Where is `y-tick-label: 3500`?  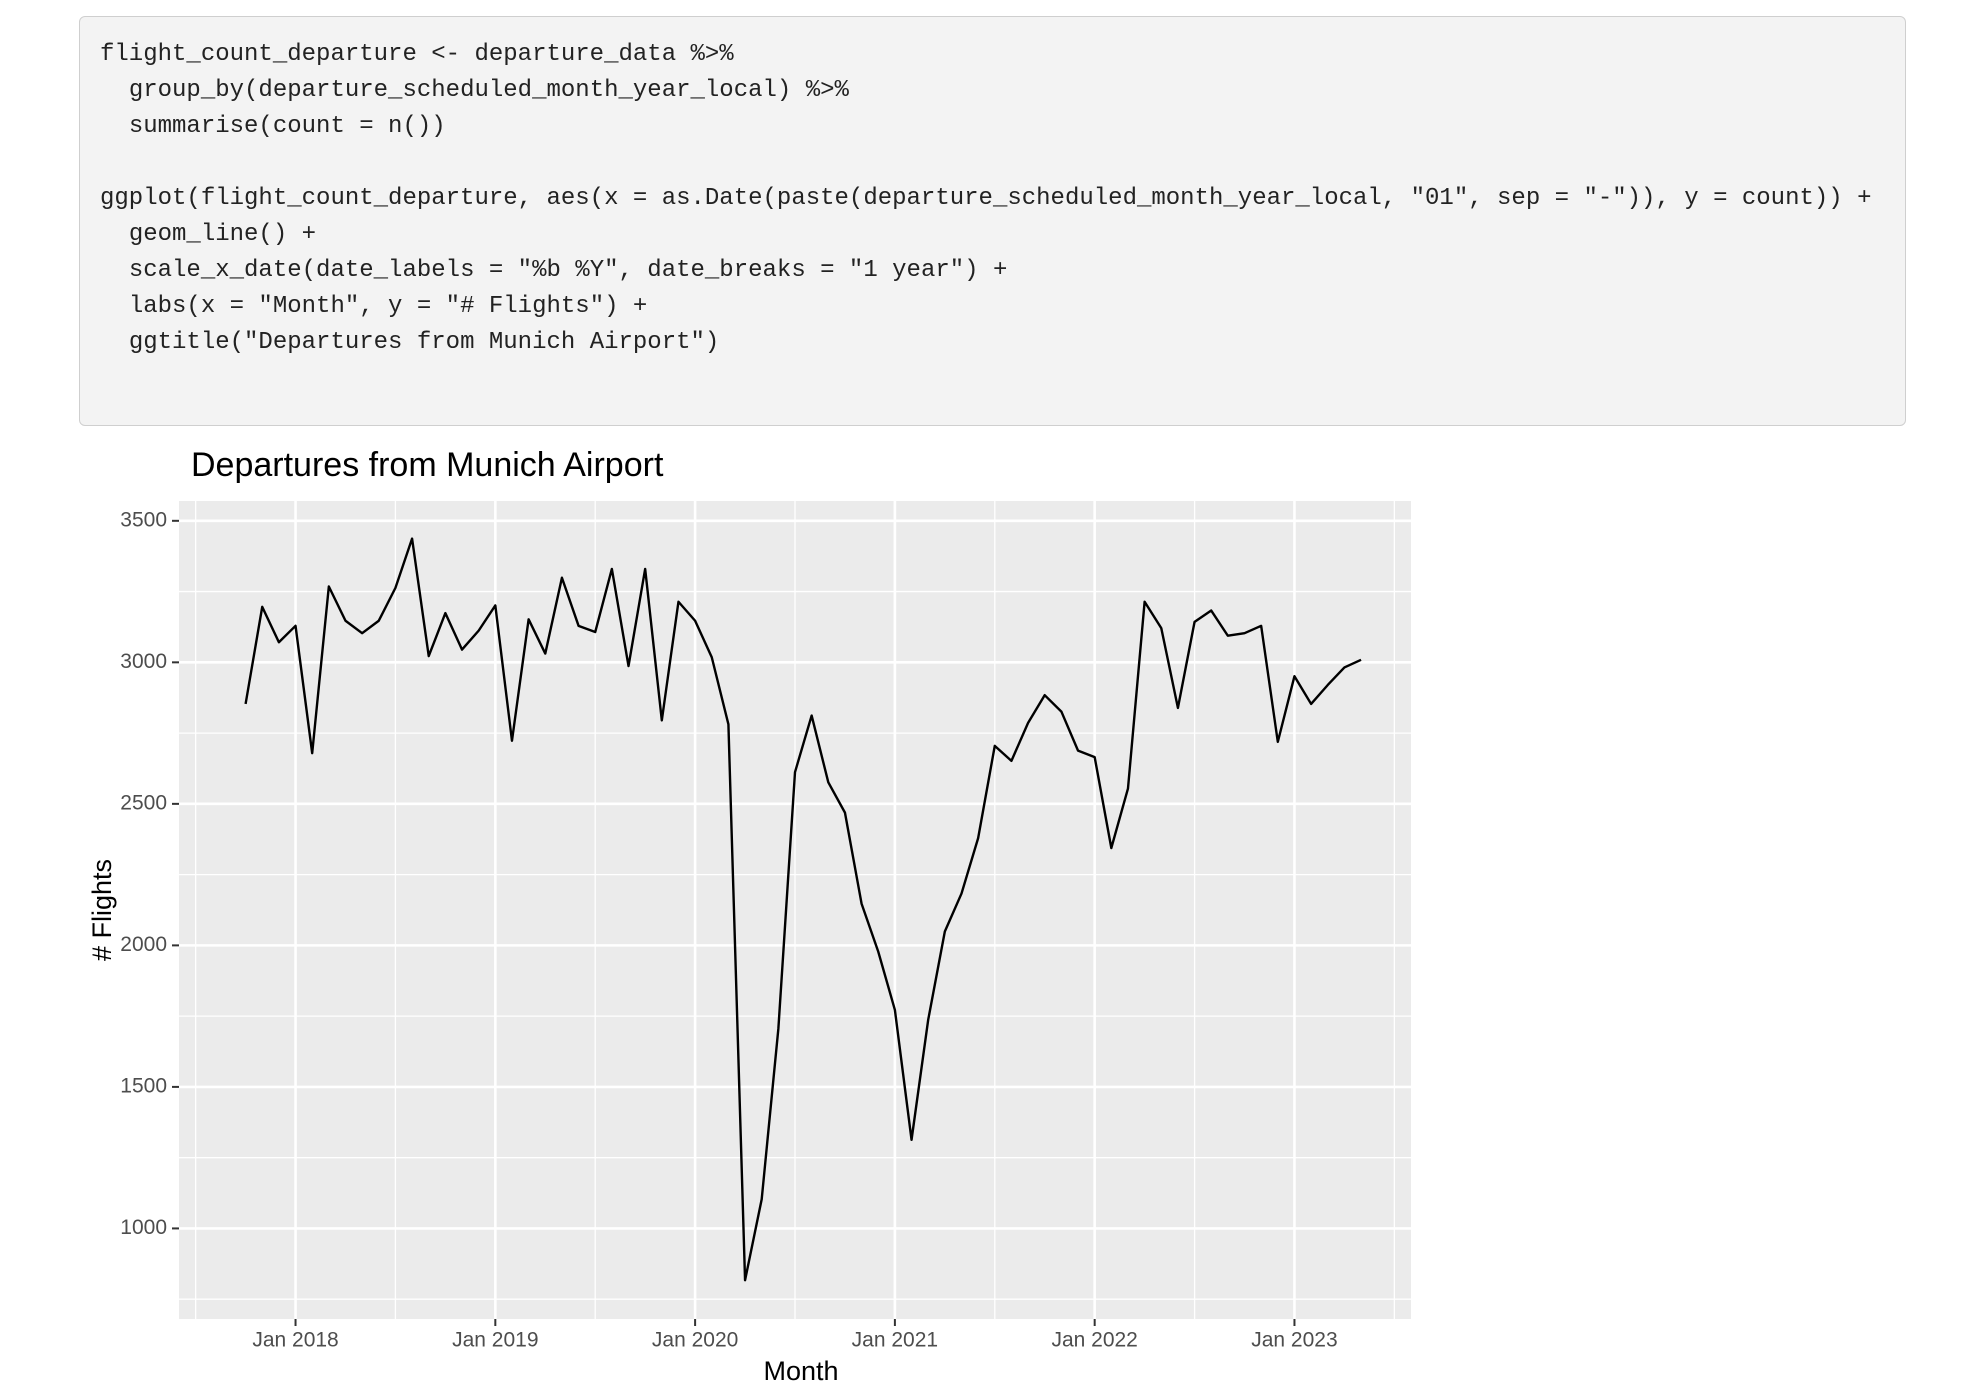 y-tick-label: 3500 is located at coordinates (143, 519).